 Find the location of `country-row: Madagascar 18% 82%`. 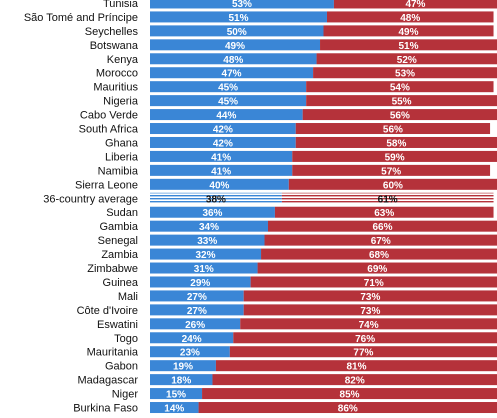

country-row: Madagascar 18% 82% is located at coordinates (287, 380).